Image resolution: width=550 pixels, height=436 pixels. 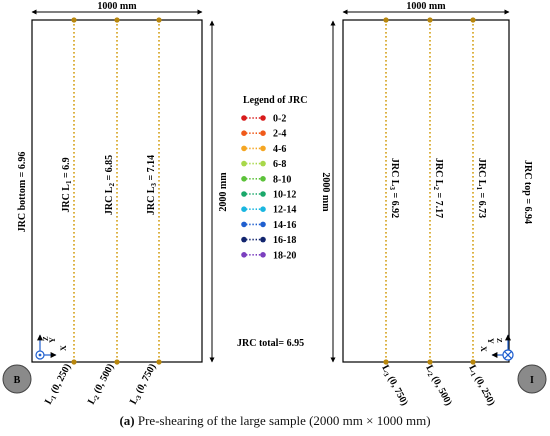 What do you see at coordinates (284, 255) in the screenshot?
I see `legend-item-label: 18-20` at bounding box center [284, 255].